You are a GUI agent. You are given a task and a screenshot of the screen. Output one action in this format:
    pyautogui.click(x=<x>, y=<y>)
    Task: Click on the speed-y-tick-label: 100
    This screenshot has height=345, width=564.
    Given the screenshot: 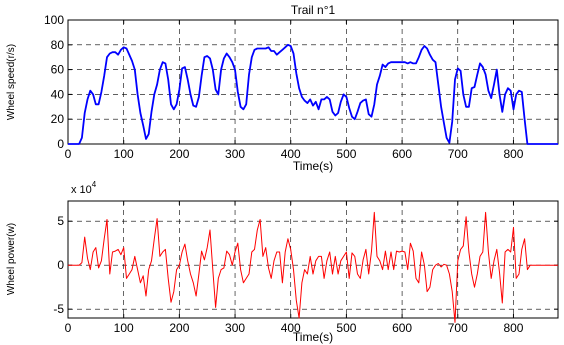 What is the action you would take?
    pyautogui.click(x=54, y=20)
    